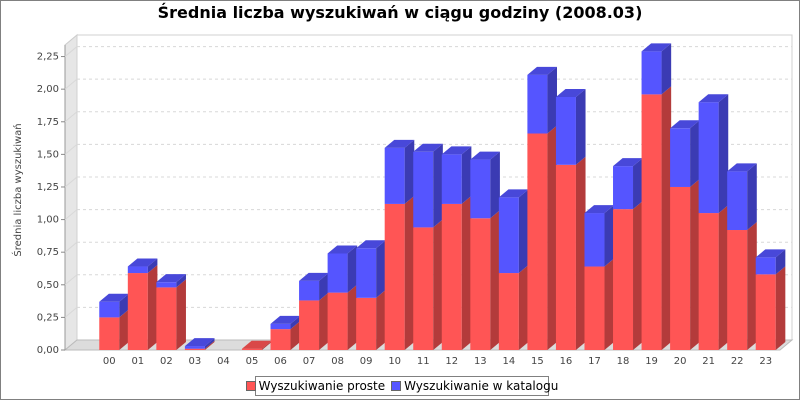 The height and width of the screenshot is (400, 800). What do you see at coordinates (48, 285) in the screenshot?
I see `y-tick-label: 0,50` at bounding box center [48, 285].